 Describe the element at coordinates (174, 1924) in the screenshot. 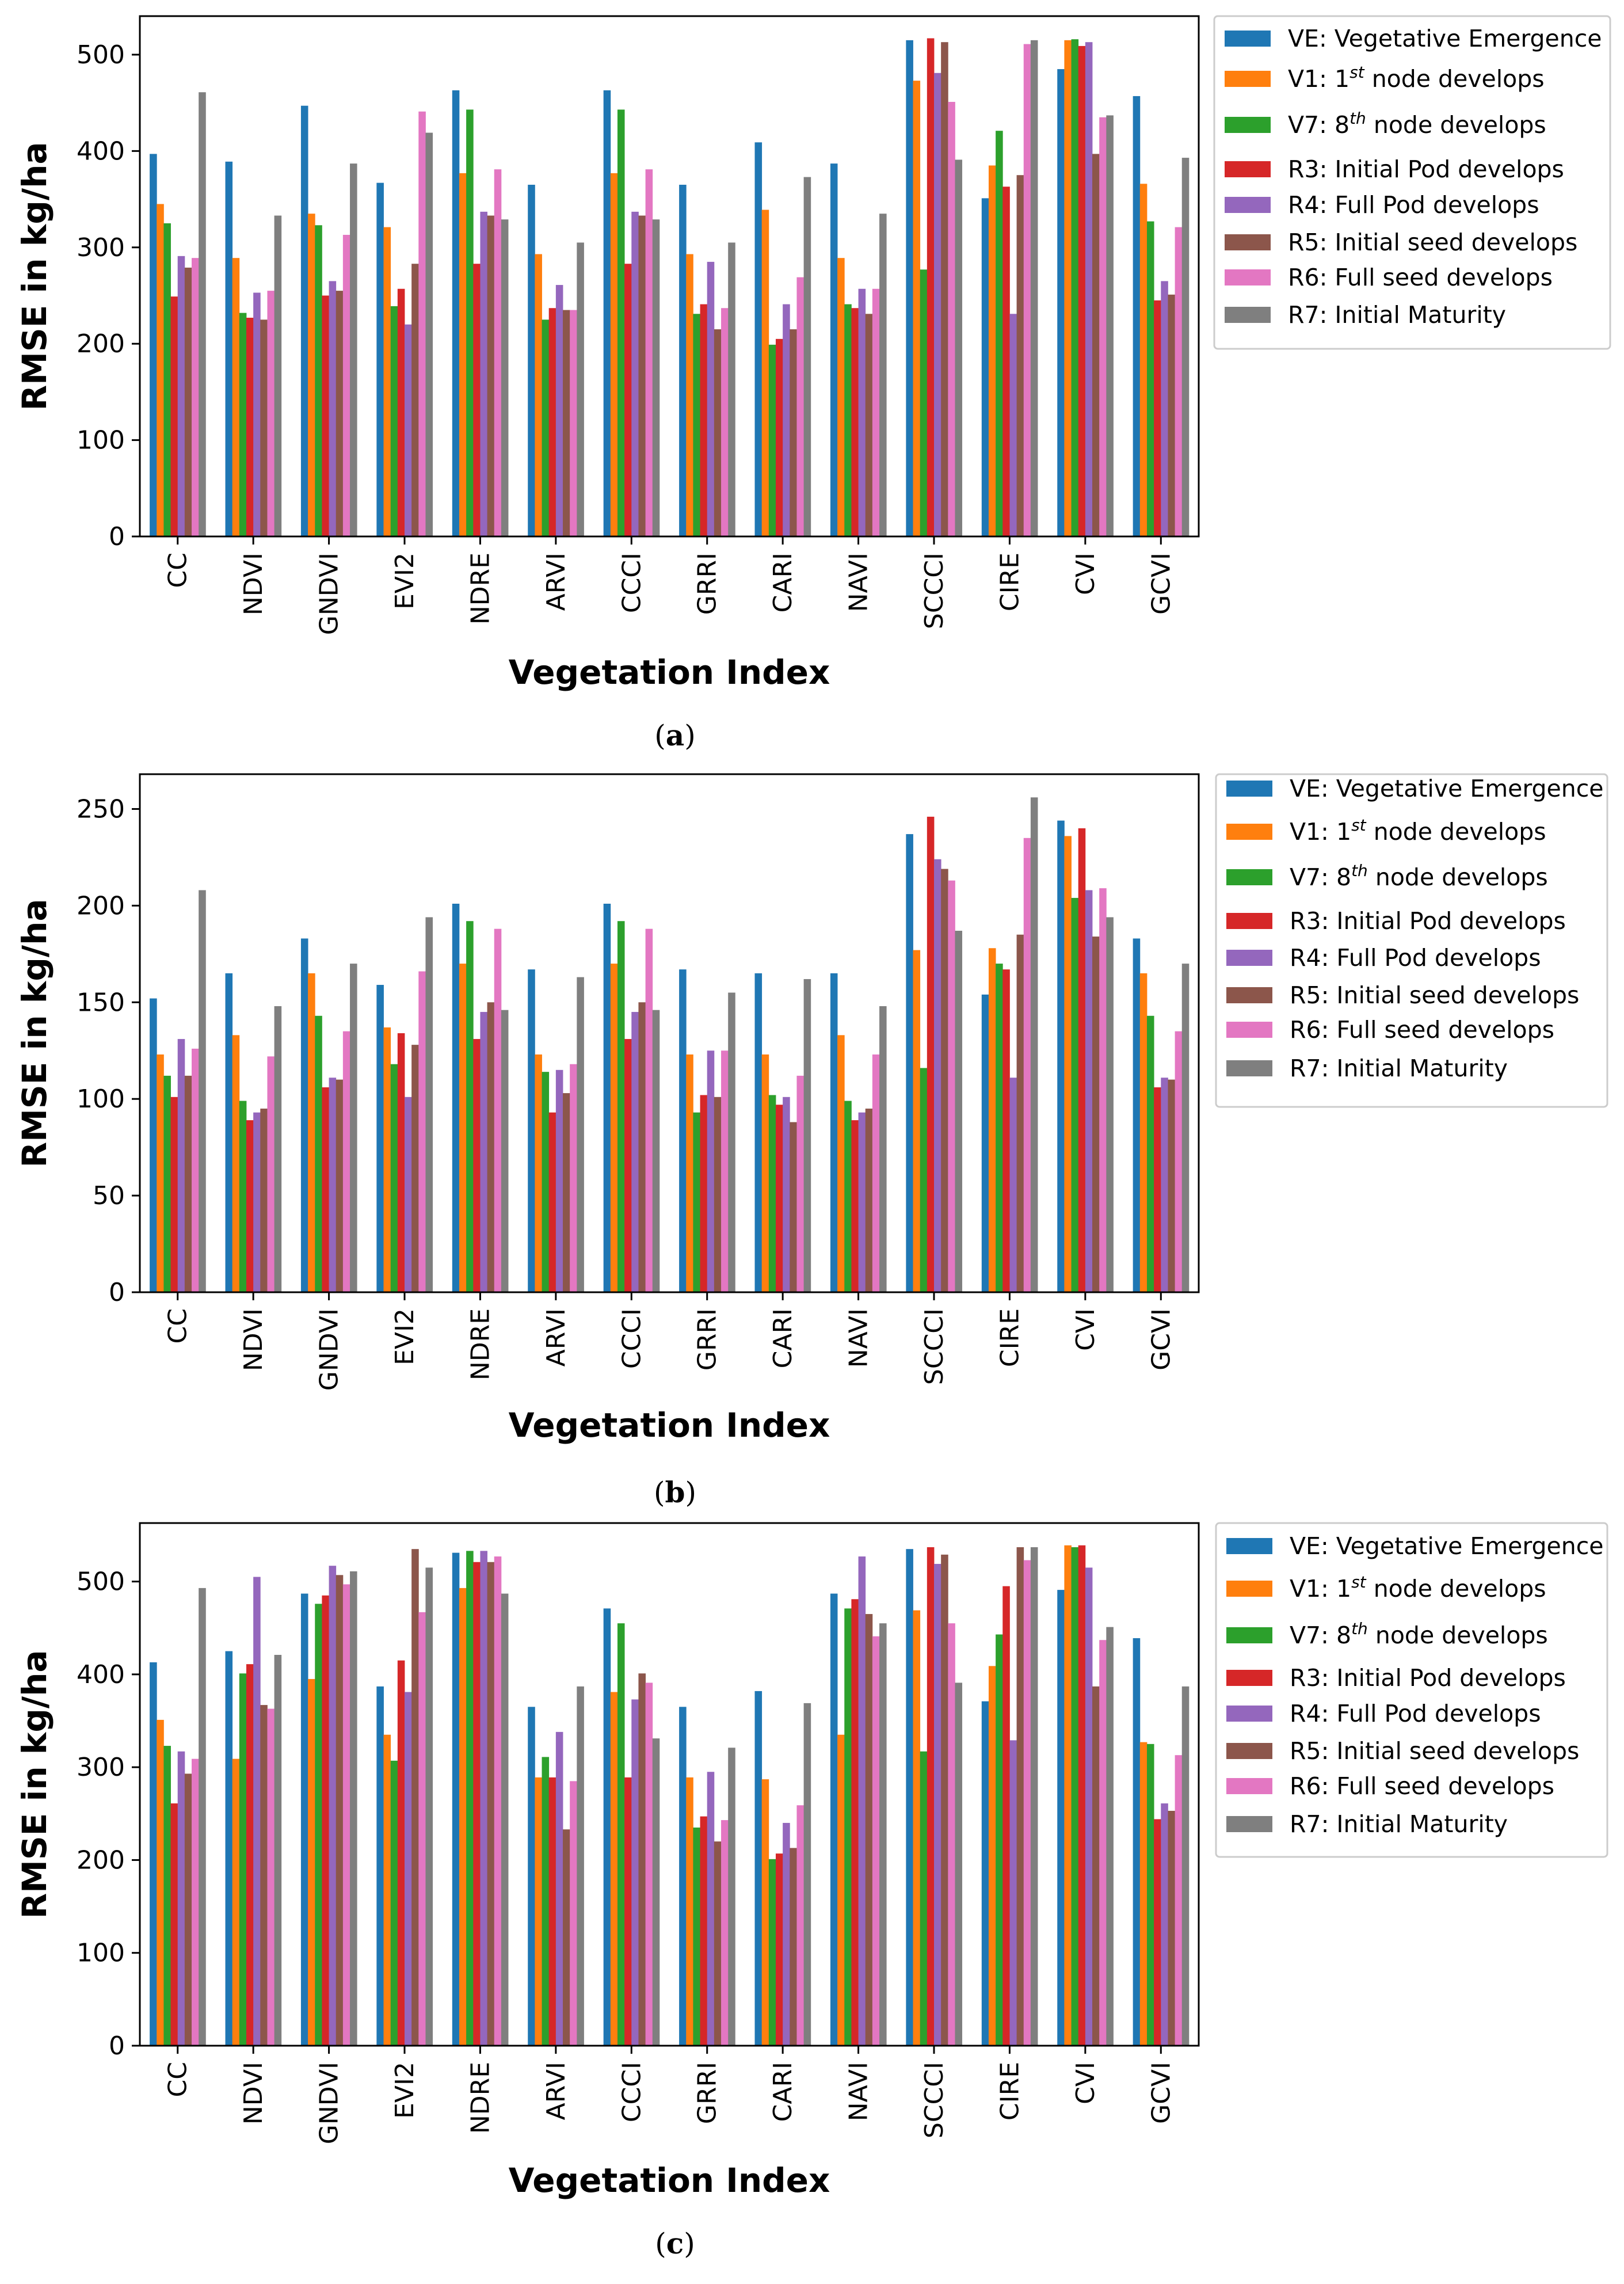

I see `bar-CC-R3` at that location.